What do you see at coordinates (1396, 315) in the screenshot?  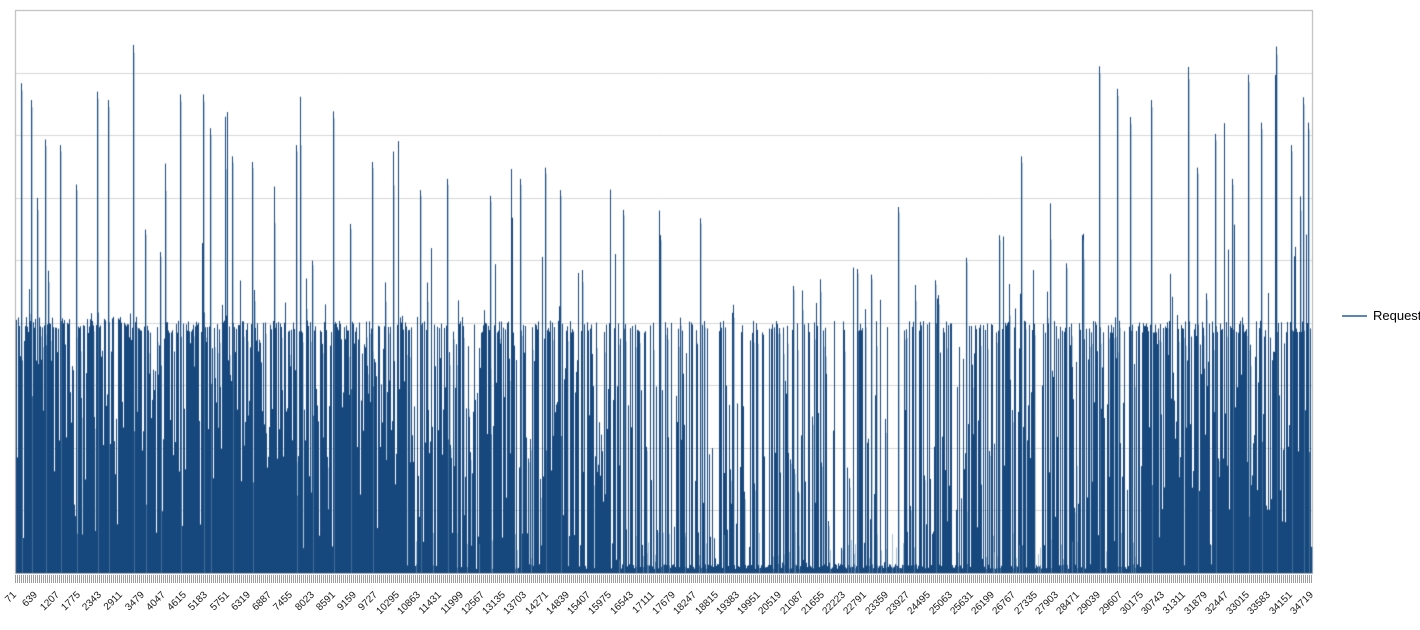 I see `legend-series-label: Request` at bounding box center [1396, 315].